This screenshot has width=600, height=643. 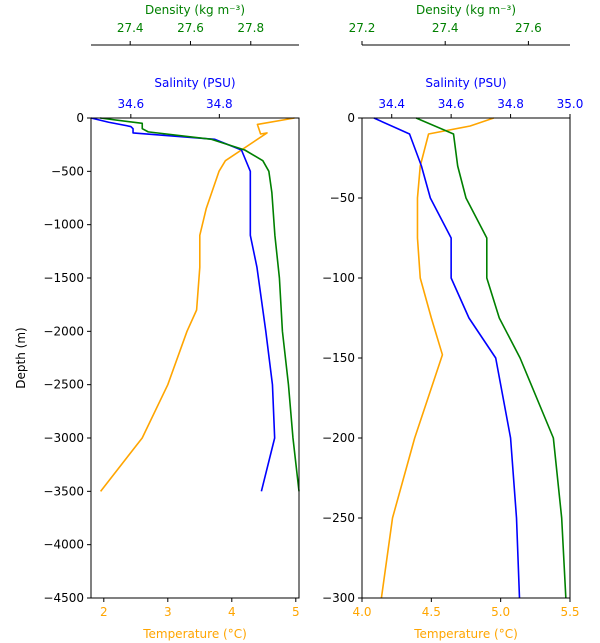 I want to click on left-salinity-tick-label: 34.8, so click(x=219, y=104).